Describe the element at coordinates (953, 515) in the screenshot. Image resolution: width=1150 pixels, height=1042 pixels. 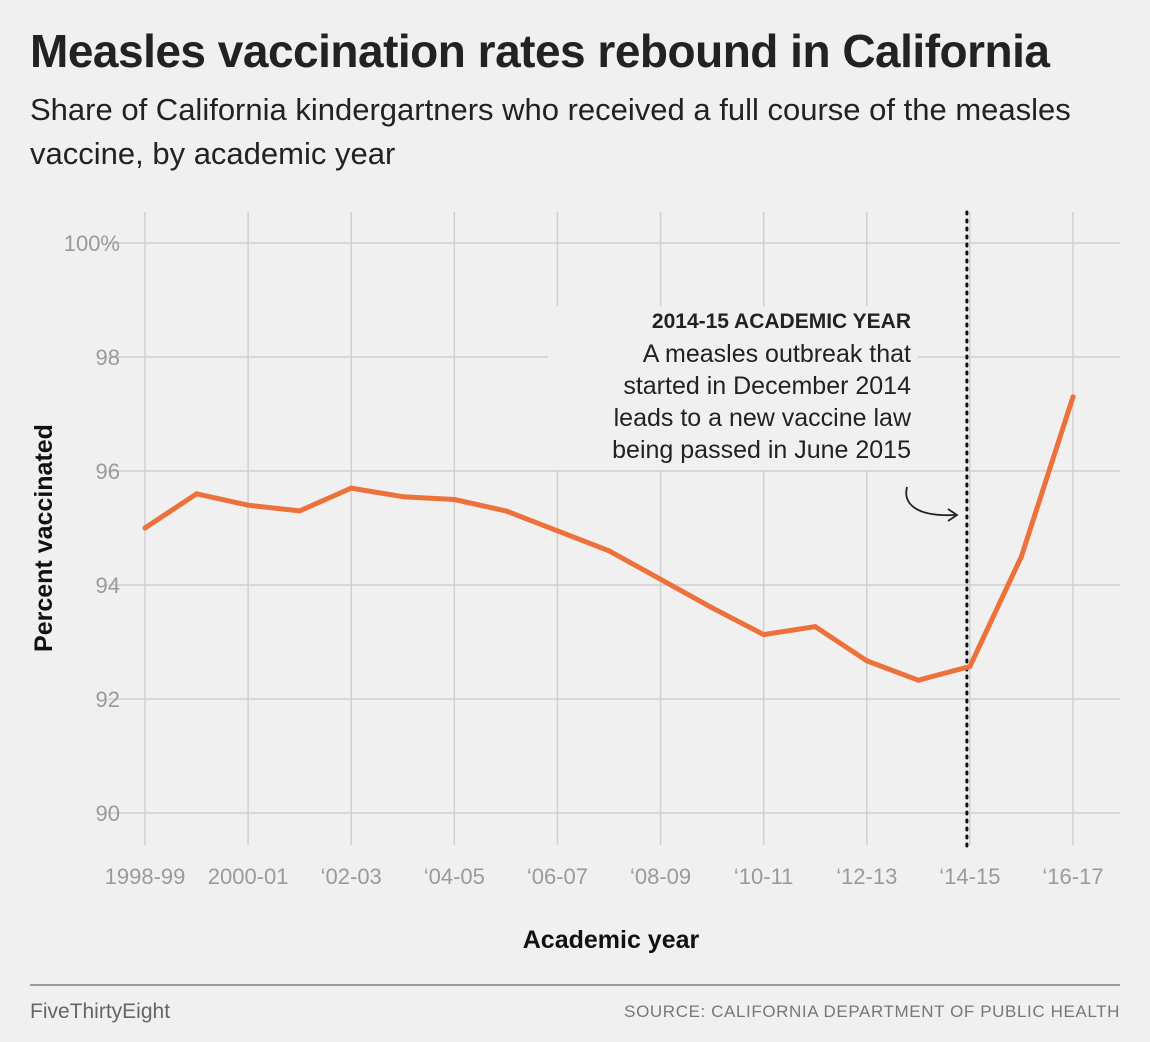
I see `annotation-arrowhead` at that location.